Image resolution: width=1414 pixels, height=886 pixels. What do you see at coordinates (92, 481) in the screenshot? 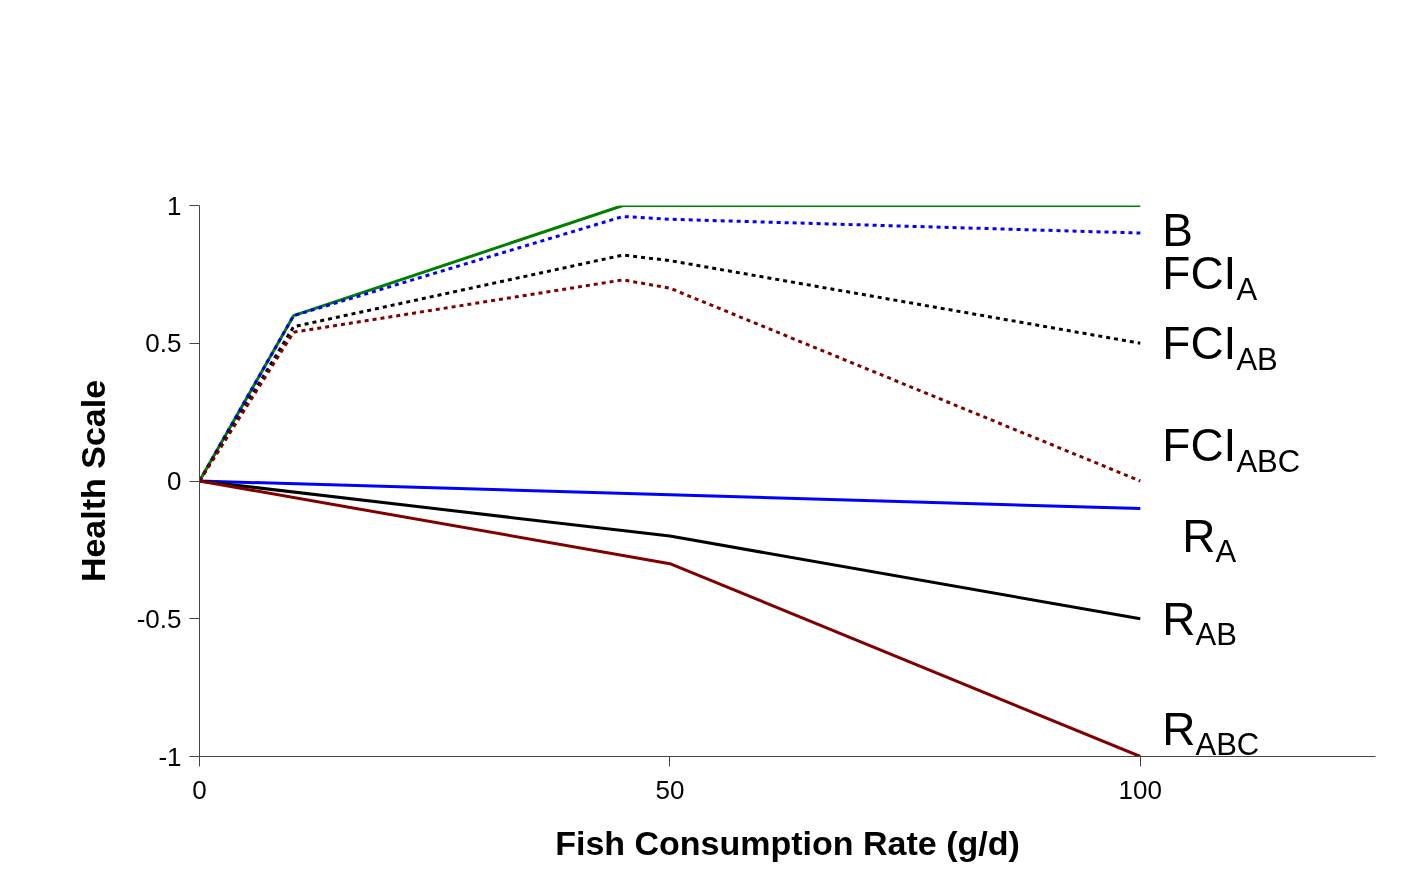
I see `y-axis-title: Health Scale` at bounding box center [92, 481].